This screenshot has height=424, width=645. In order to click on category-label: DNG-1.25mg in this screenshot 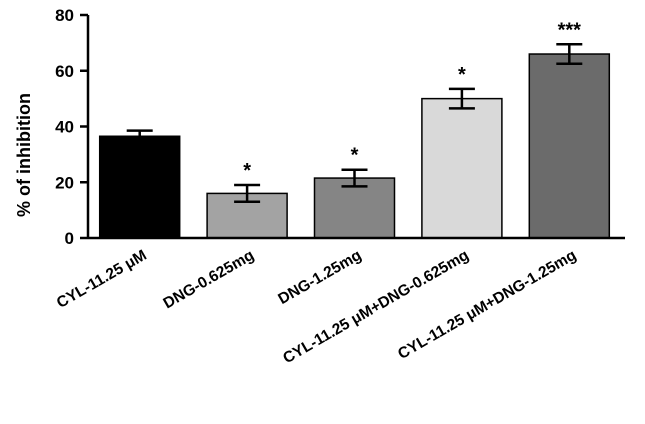, I will do `click(319, 277)`.